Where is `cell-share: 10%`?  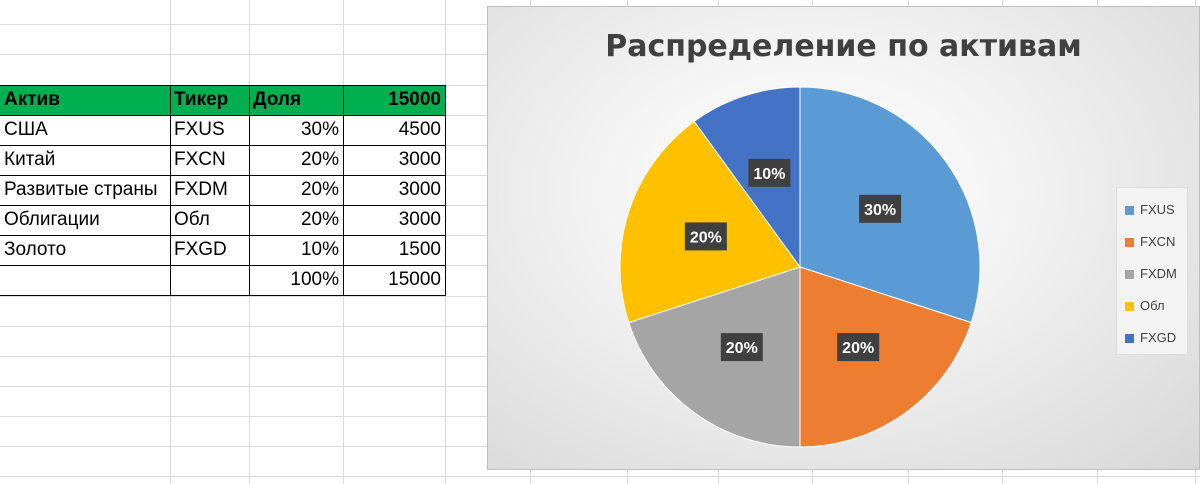
cell-share: 10% is located at coordinates (319, 249).